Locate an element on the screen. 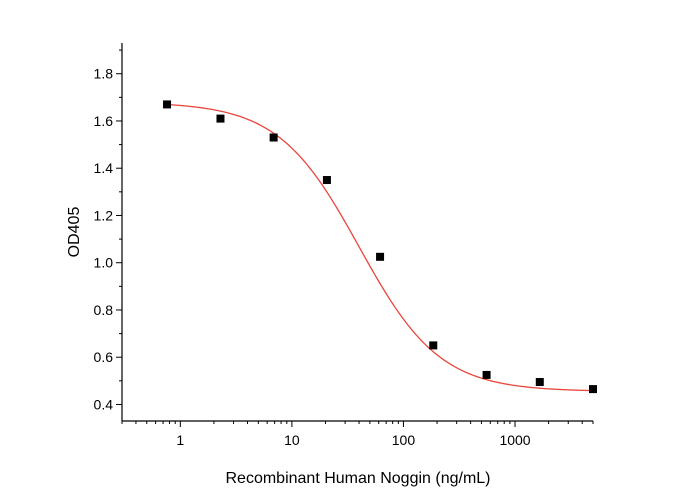 The height and width of the screenshot is (495, 688). y-tick-label: 0.4 is located at coordinates (104, 404).